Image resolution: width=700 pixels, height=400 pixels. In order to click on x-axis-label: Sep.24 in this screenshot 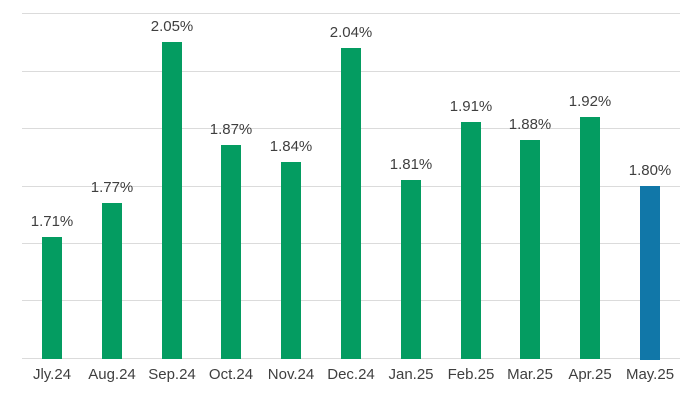, I will do `click(172, 374)`.